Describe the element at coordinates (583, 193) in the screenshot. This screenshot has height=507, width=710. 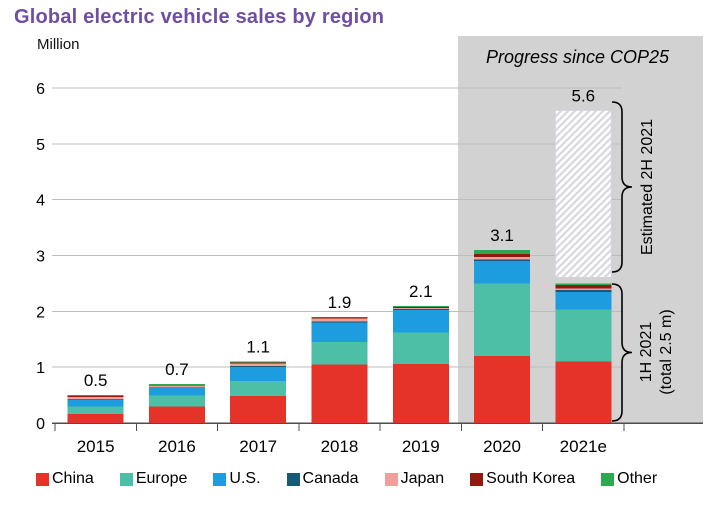
I see `estimated-2h-hatched-segment` at that location.